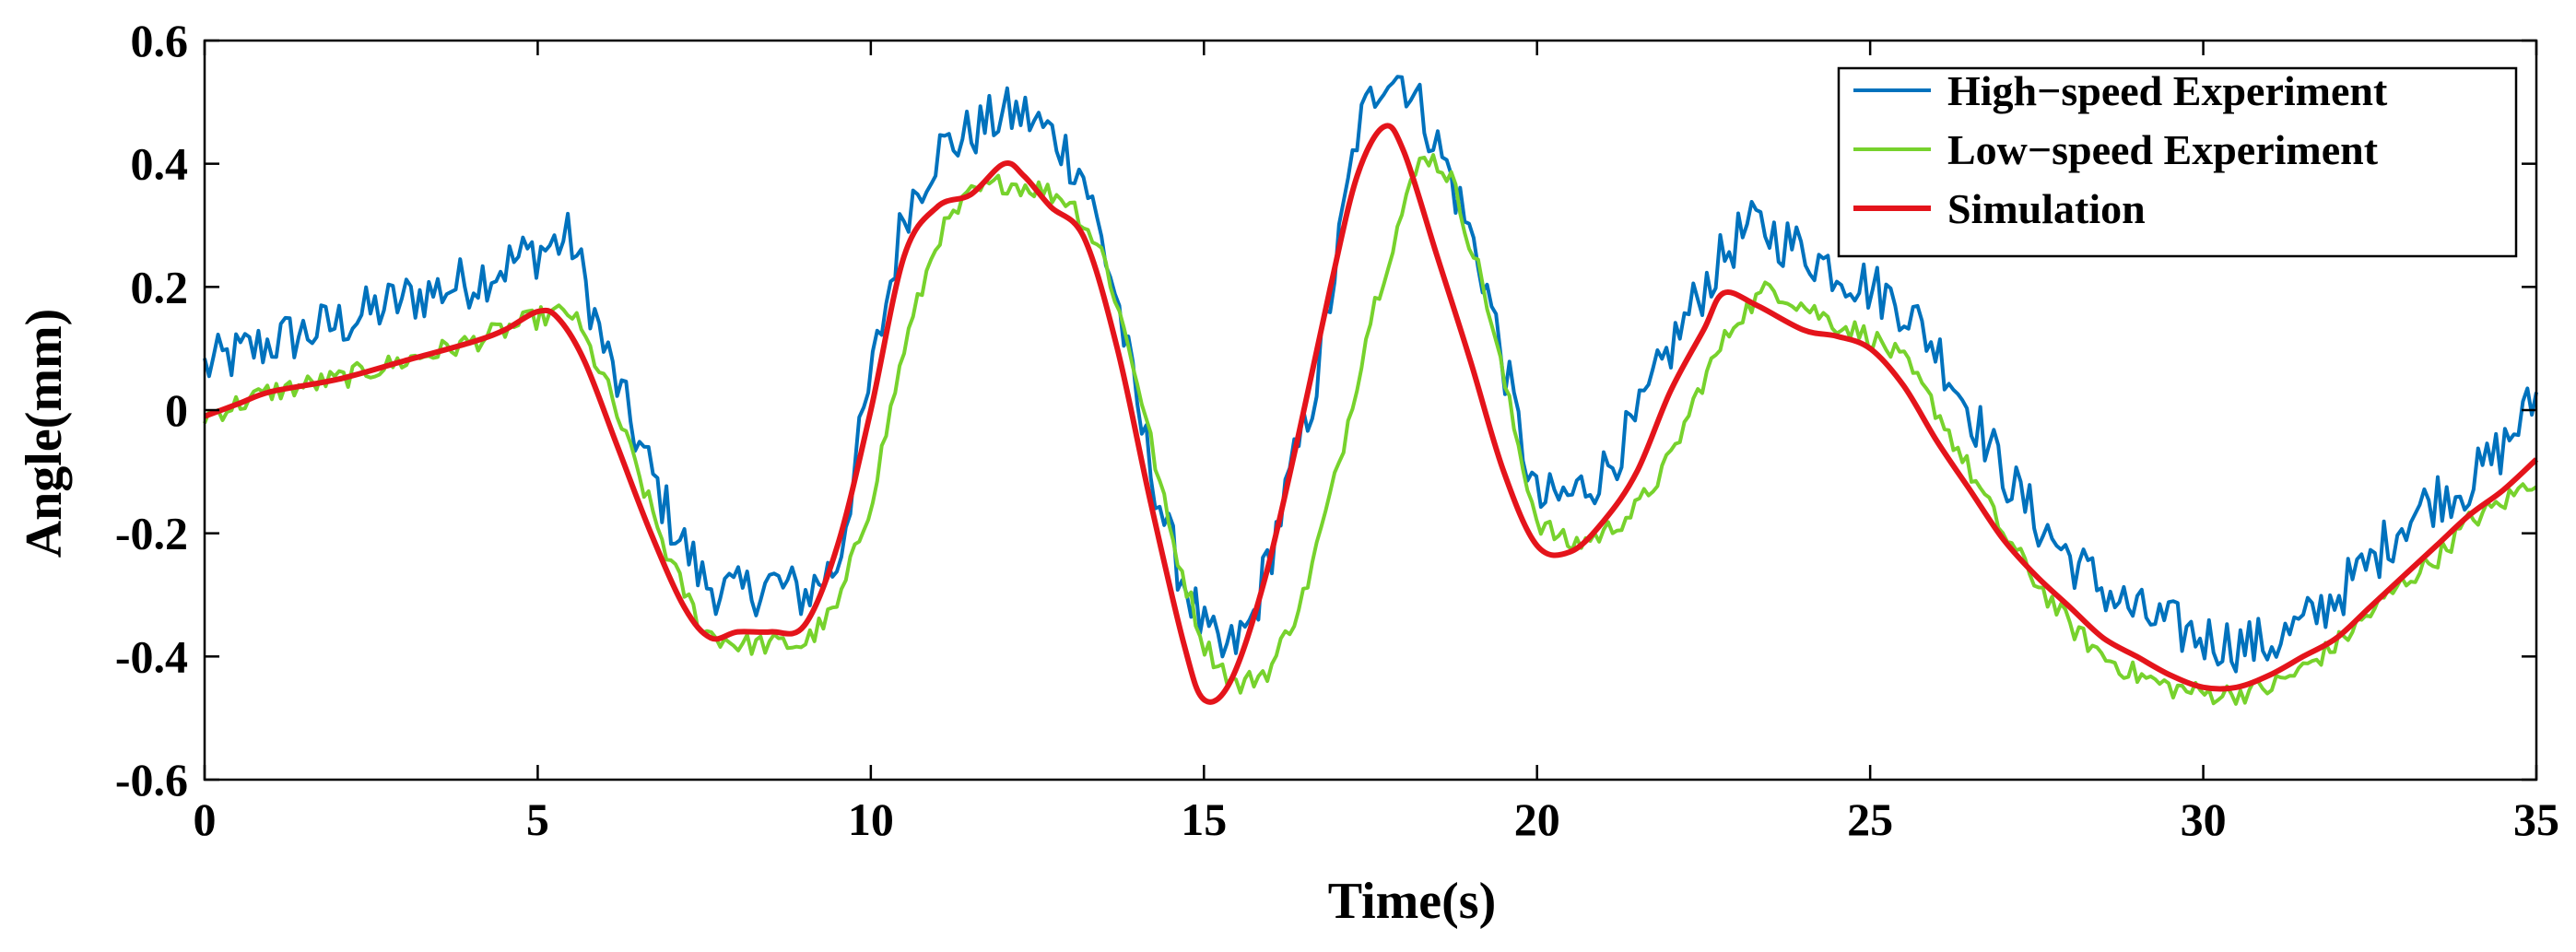 The width and height of the screenshot is (2576, 952). Describe the element at coordinates (206, 819) in the screenshot. I see `x-tick-label: 0` at that location.